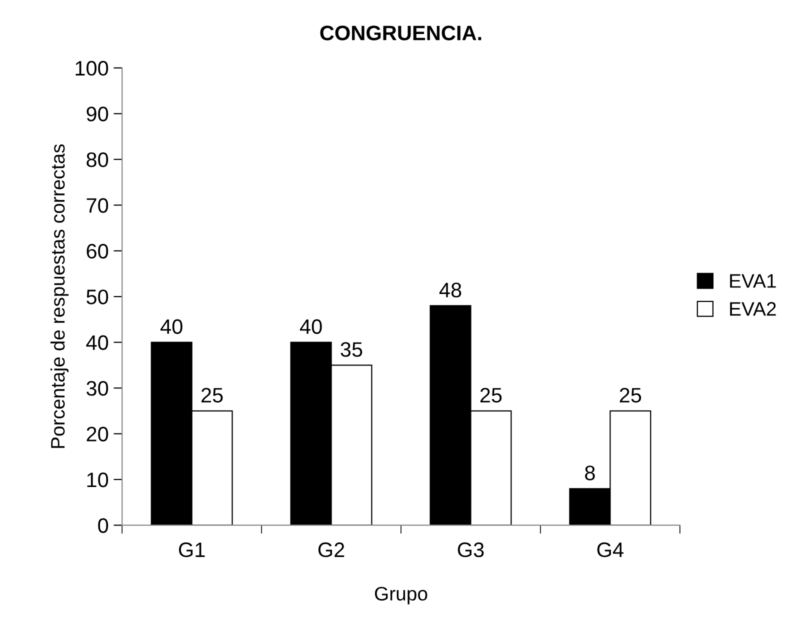 The width and height of the screenshot is (798, 629). What do you see at coordinates (97, 480) in the screenshot?
I see `y-tick-label: 10` at bounding box center [97, 480].